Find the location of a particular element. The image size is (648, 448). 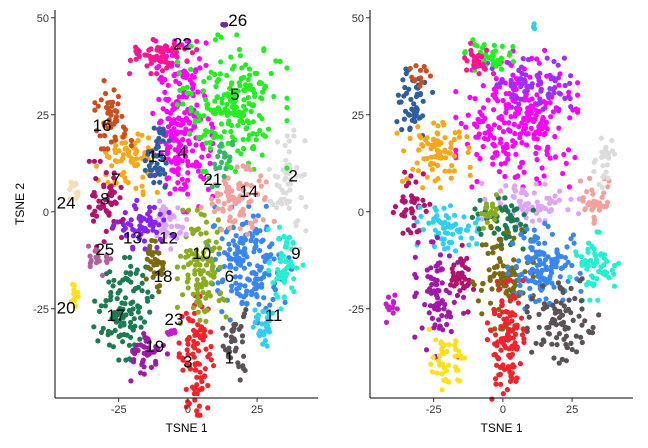

cluster-label-22: 22 is located at coordinates (182, 43).